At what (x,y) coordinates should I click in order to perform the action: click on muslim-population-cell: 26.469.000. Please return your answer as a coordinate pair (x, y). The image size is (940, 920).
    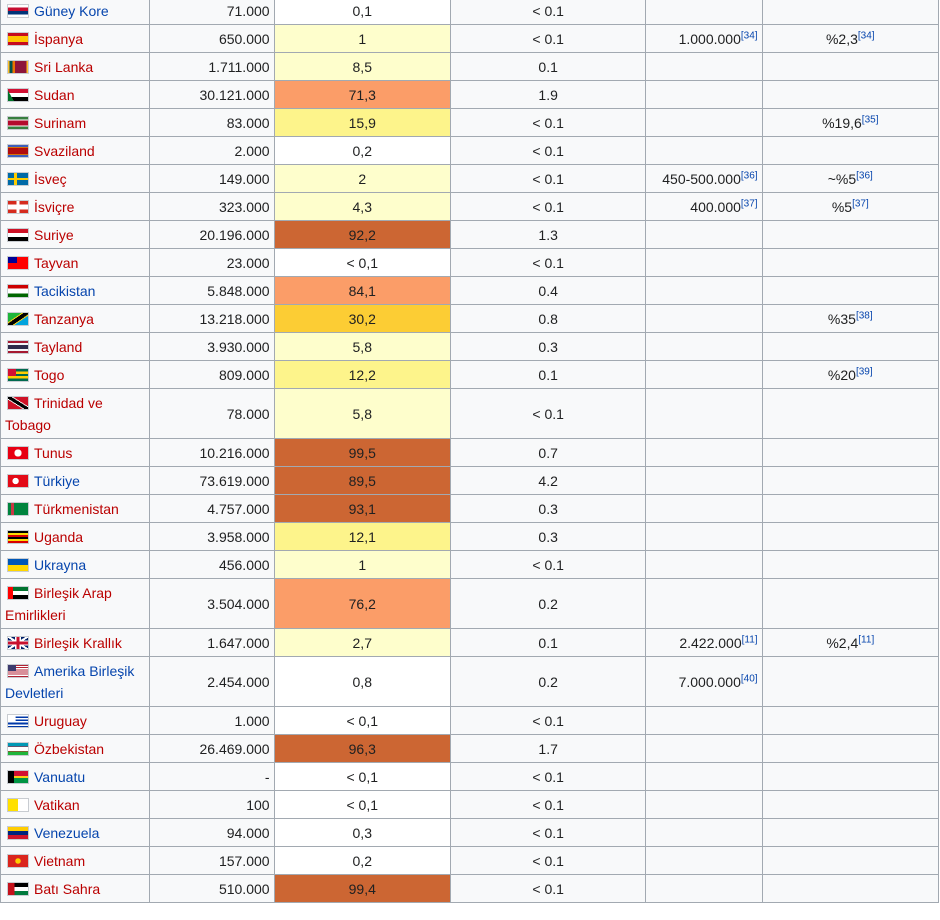
    Looking at the image, I should click on (212, 748).